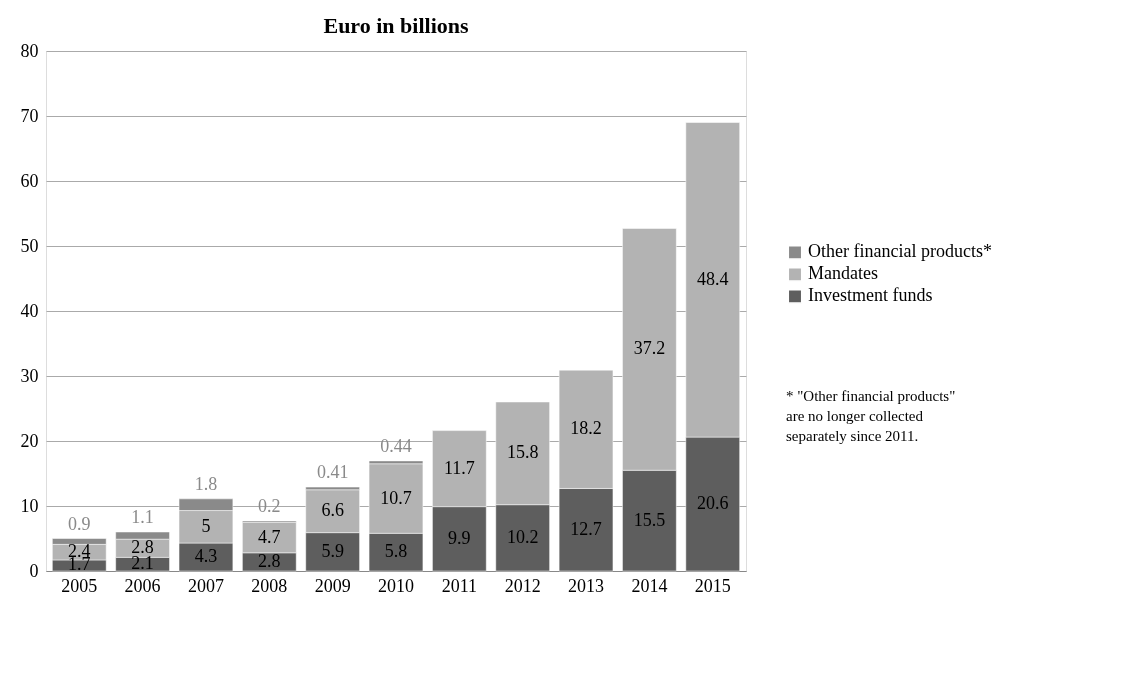 This screenshot has height=675, width=1147. What do you see at coordinates (29, 245) in the screenshot?
I see `y-tick-label: 50` at bounding box center [29, 245].